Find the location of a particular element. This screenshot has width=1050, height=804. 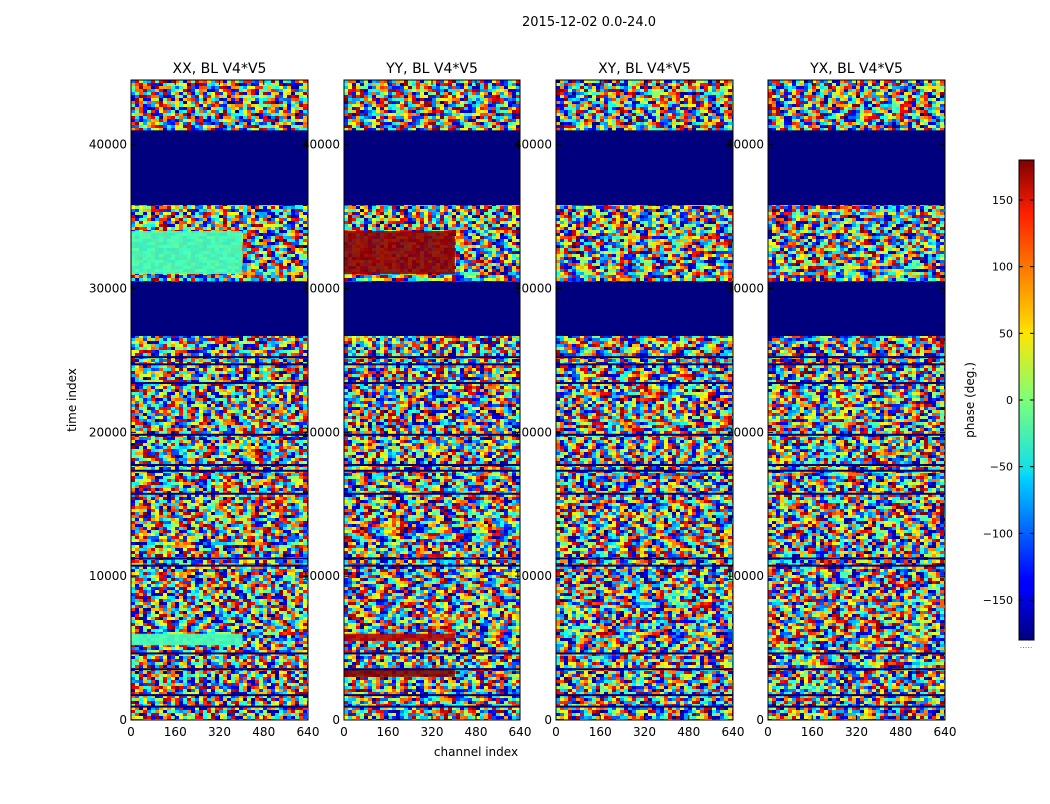

colorbar-tick-label: 50 is located at coordinates (1006, 333).